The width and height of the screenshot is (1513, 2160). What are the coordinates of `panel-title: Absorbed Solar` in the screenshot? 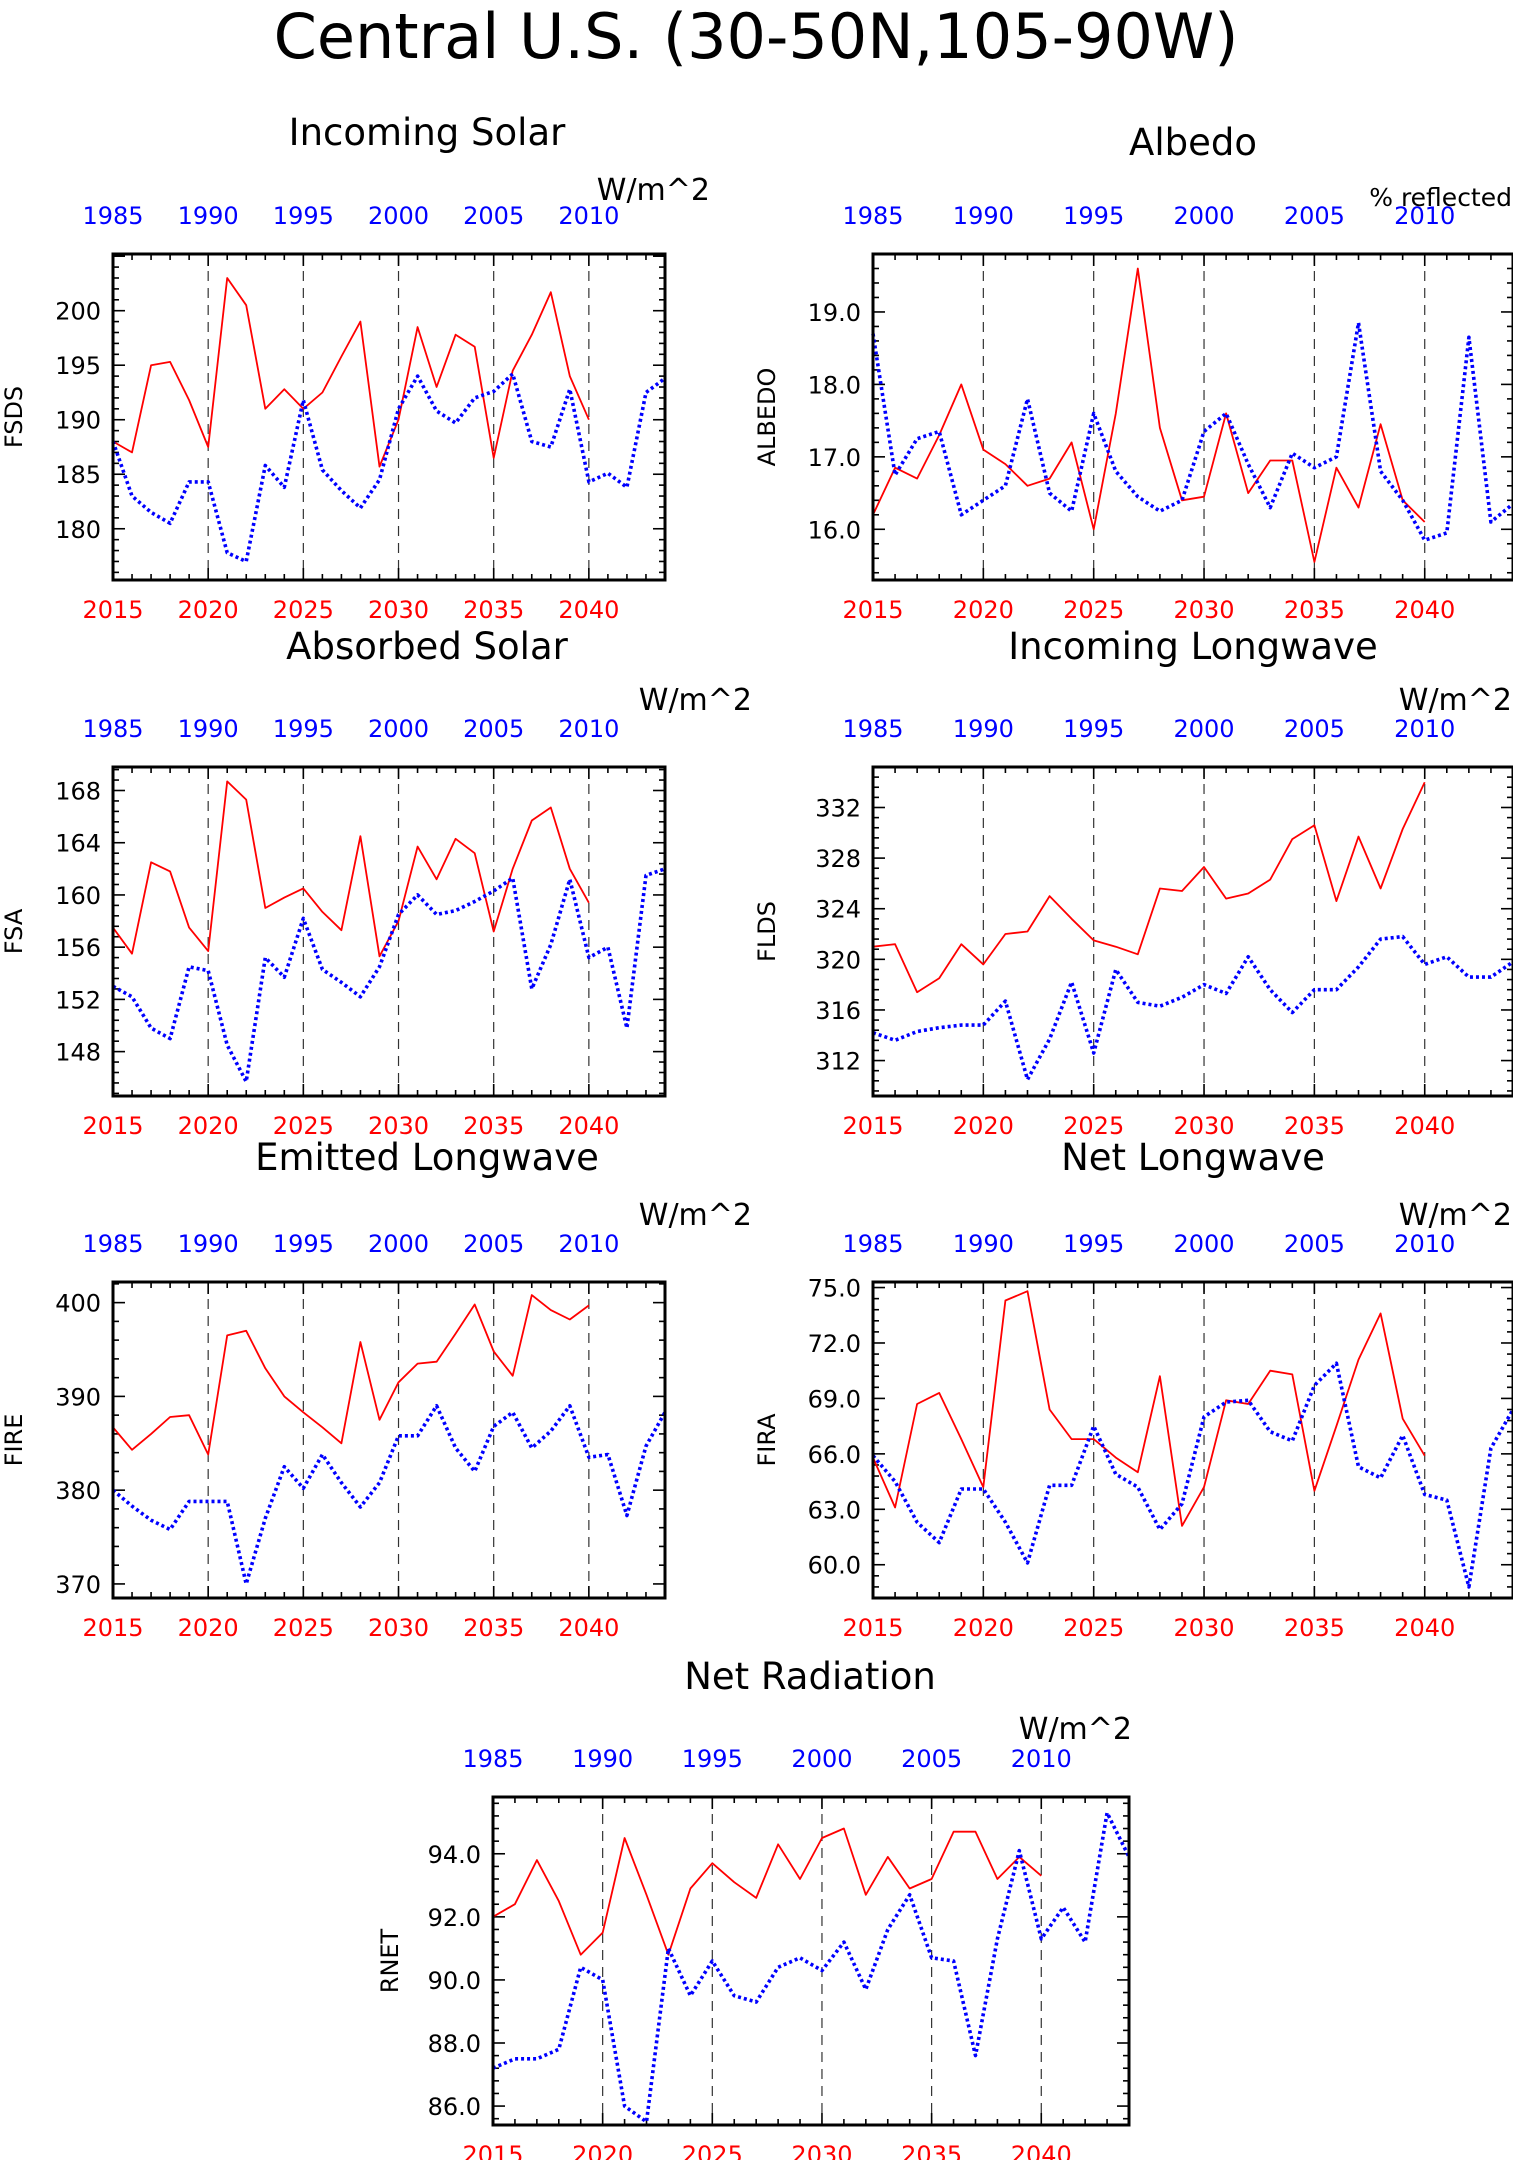 It's located at (427, 646).